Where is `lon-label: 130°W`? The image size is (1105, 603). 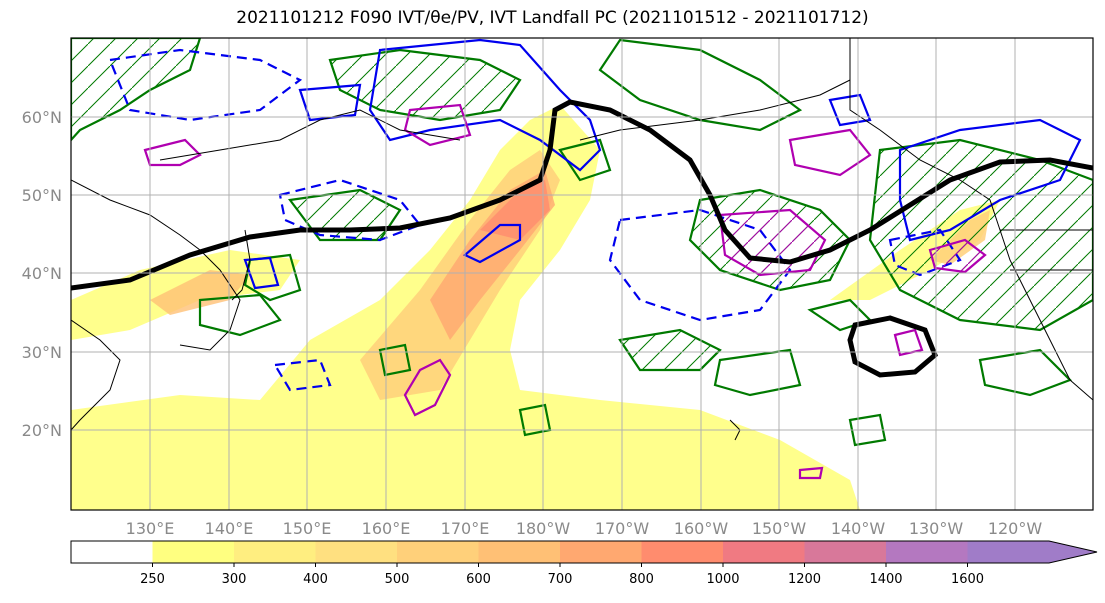 lon-label: 130°W is located at coordinates (936, 528).